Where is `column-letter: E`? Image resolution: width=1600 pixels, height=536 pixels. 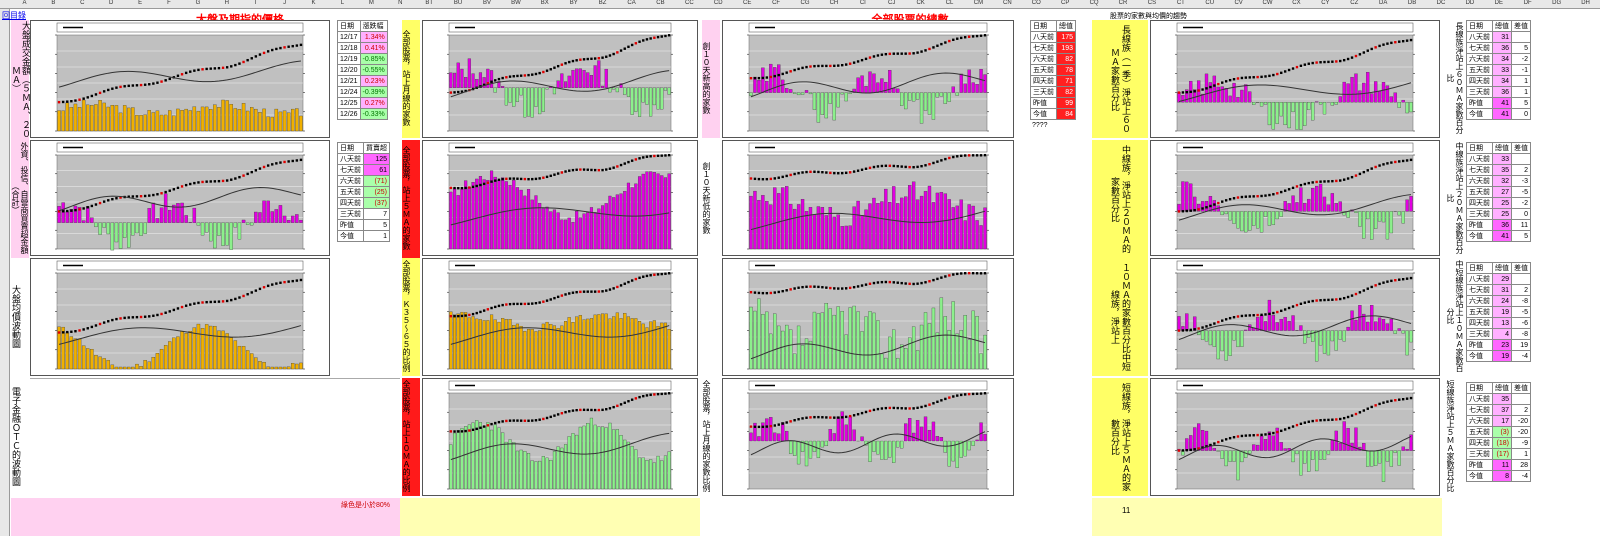
column-letter: E is located at coordinates (140, 3).